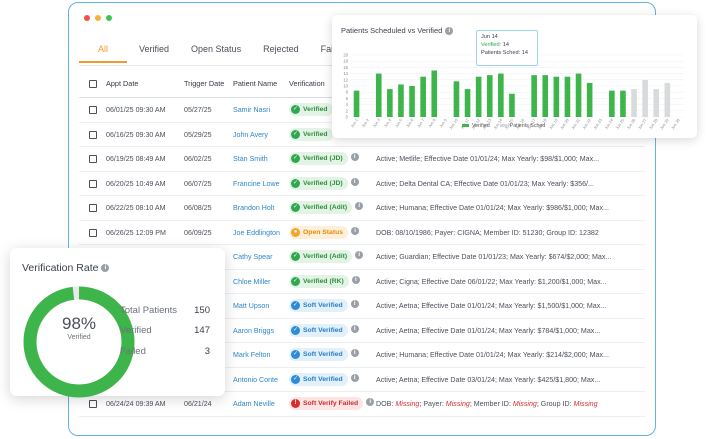  Describe the element at coordinates (202, 310) in the screenshot. I see `stat-total-value: 150` at that location.